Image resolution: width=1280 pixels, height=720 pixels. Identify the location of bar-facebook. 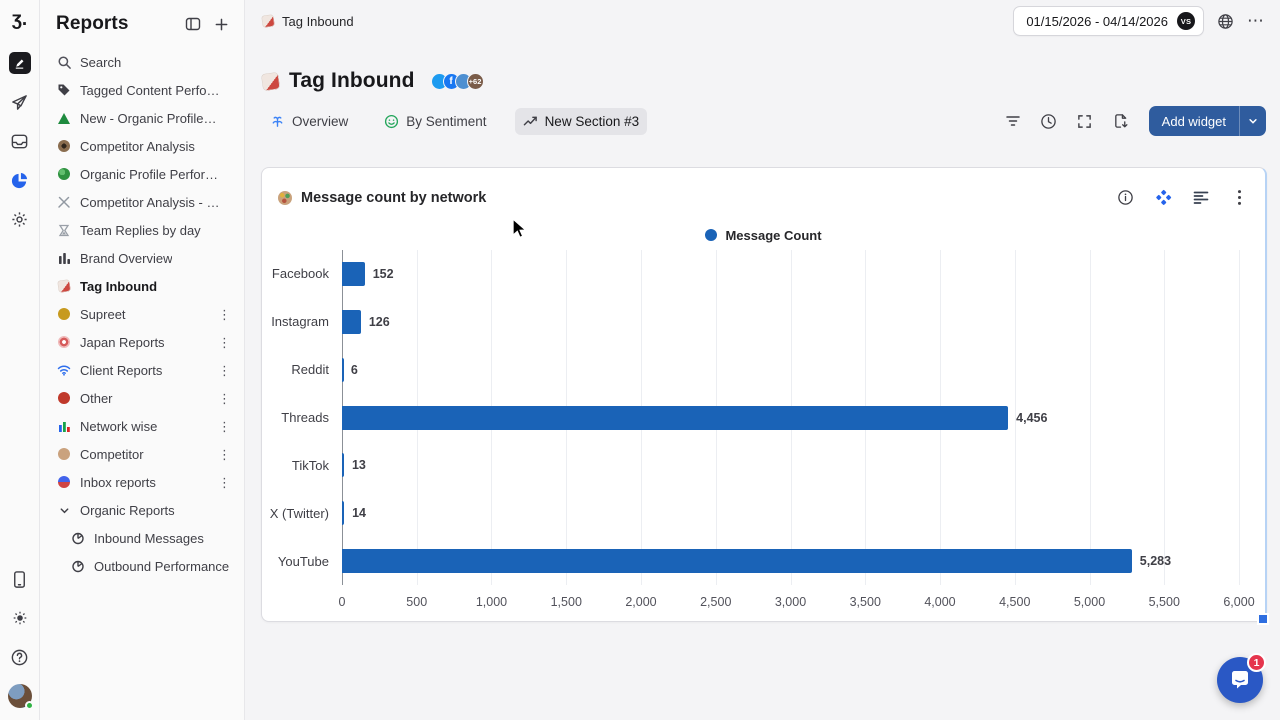
(353, 273).